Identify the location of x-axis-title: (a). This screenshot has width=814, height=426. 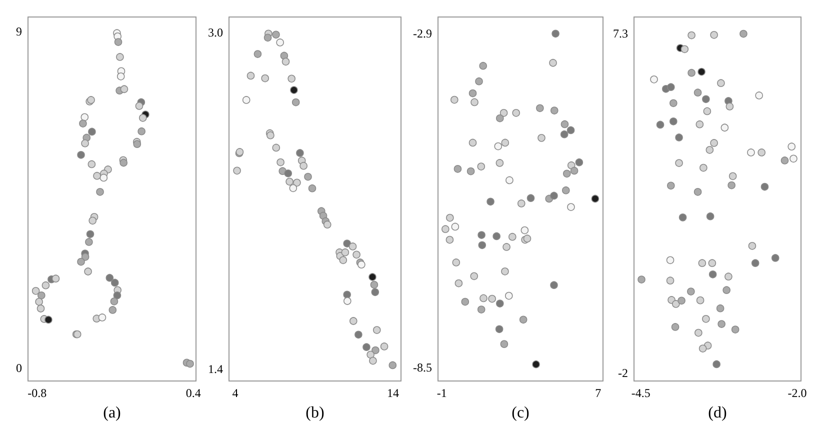
(112, 413).